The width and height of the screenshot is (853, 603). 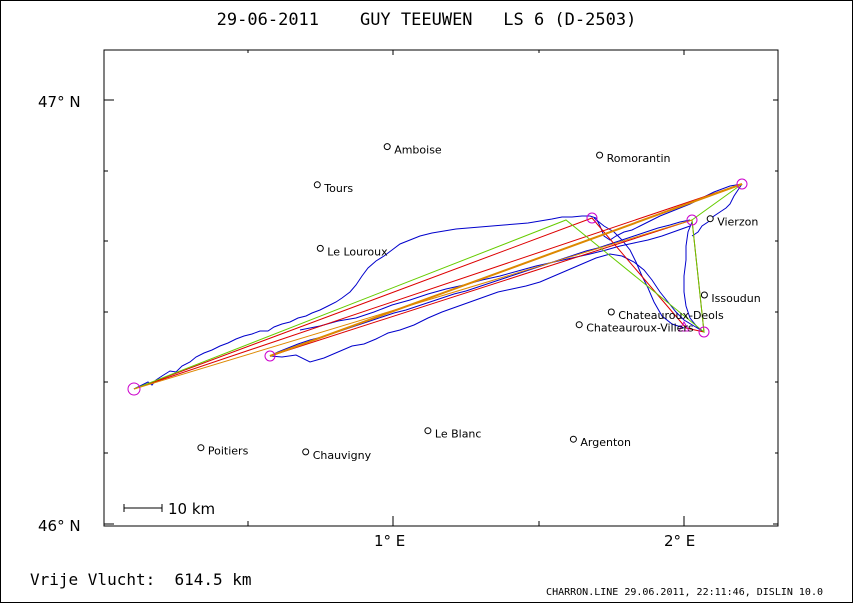 What do you see at coordinates (742, 184) in the screenshot?
I see `turnpoint-finish` at bounding box center [742, 184].